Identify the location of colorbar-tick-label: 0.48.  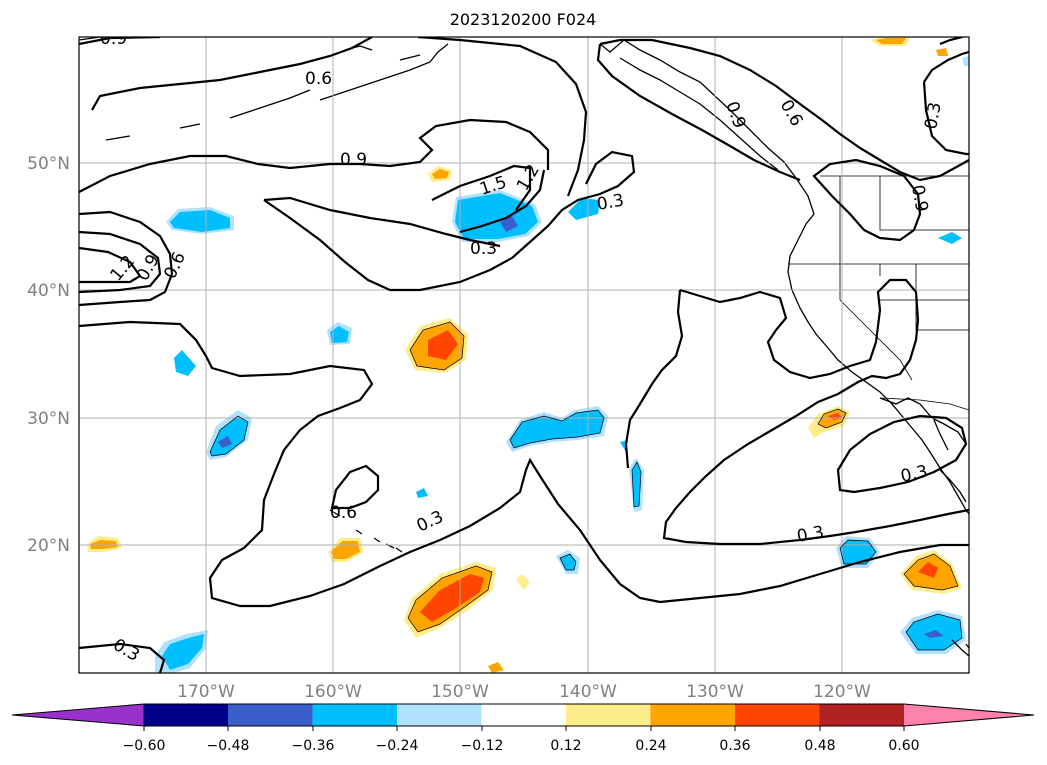
(819, 746).